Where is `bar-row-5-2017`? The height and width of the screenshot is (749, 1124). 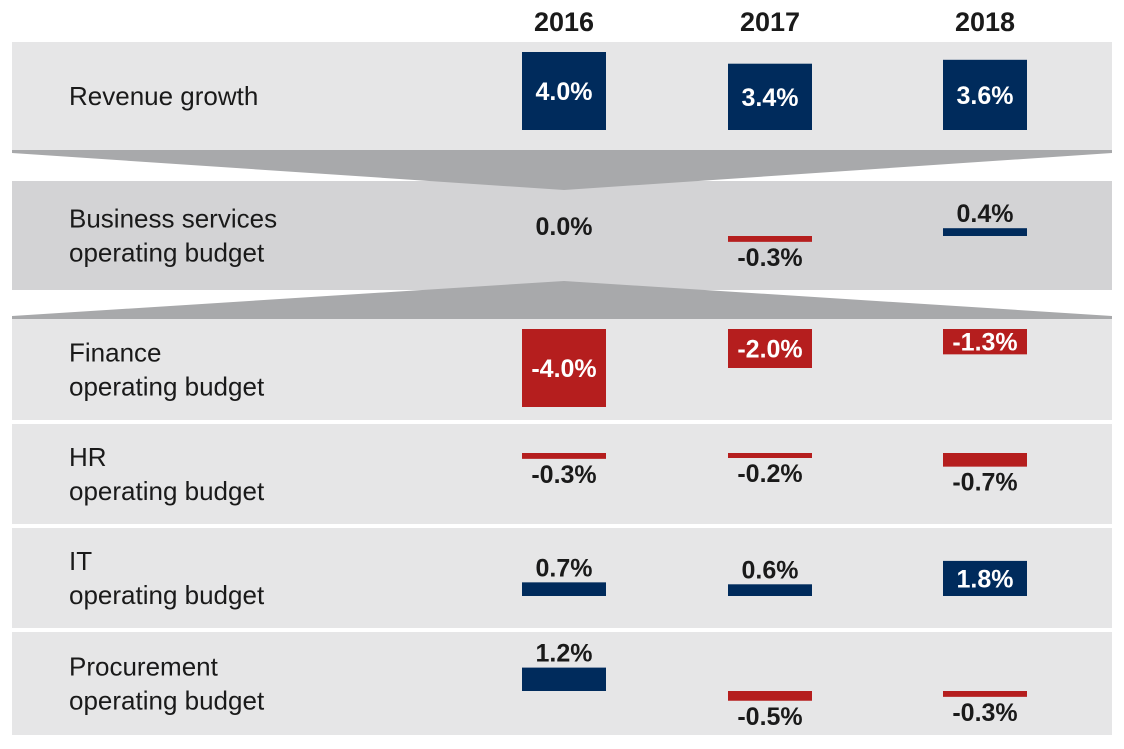 bar-row-5-2017 is located at coordinates (770, 696).